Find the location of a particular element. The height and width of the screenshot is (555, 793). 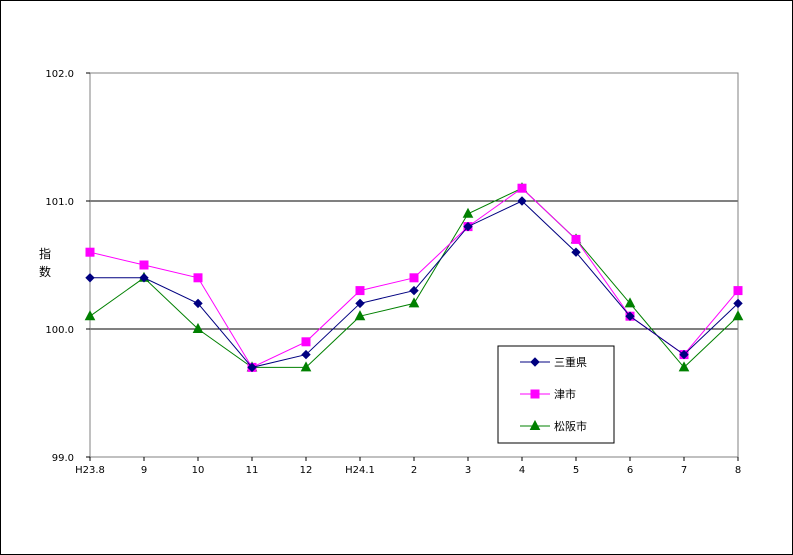

legend-box is located at coordinates (556, 394).